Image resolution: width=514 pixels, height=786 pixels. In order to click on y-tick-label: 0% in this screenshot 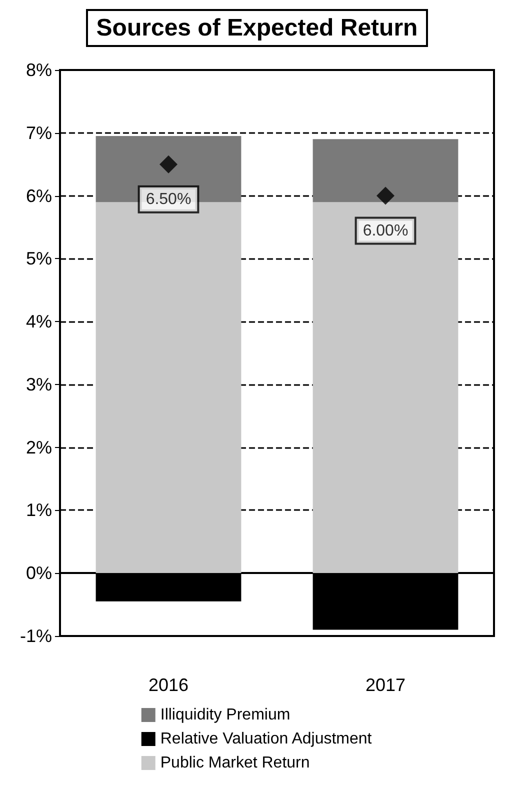, I will do `click(39, 573)`.